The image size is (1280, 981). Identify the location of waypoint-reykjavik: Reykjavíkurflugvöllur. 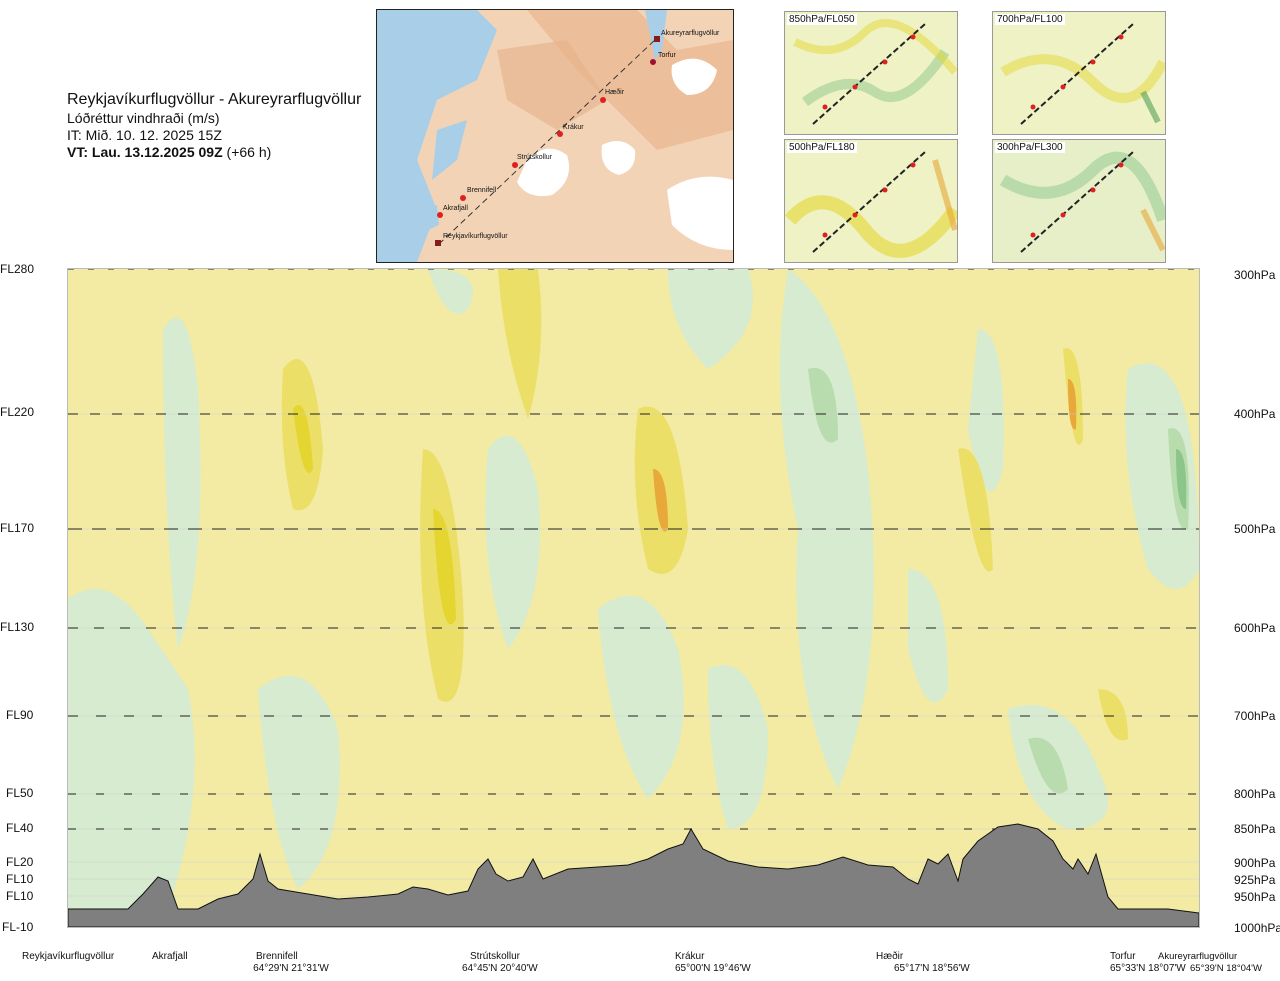
(68, 957).